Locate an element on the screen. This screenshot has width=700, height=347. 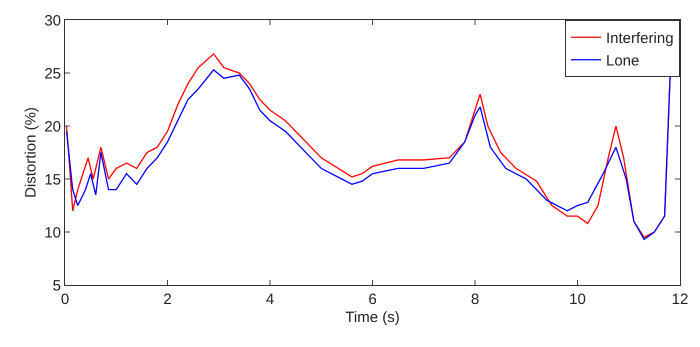
legend-label: Interfering is located at coordinates (640, 39).